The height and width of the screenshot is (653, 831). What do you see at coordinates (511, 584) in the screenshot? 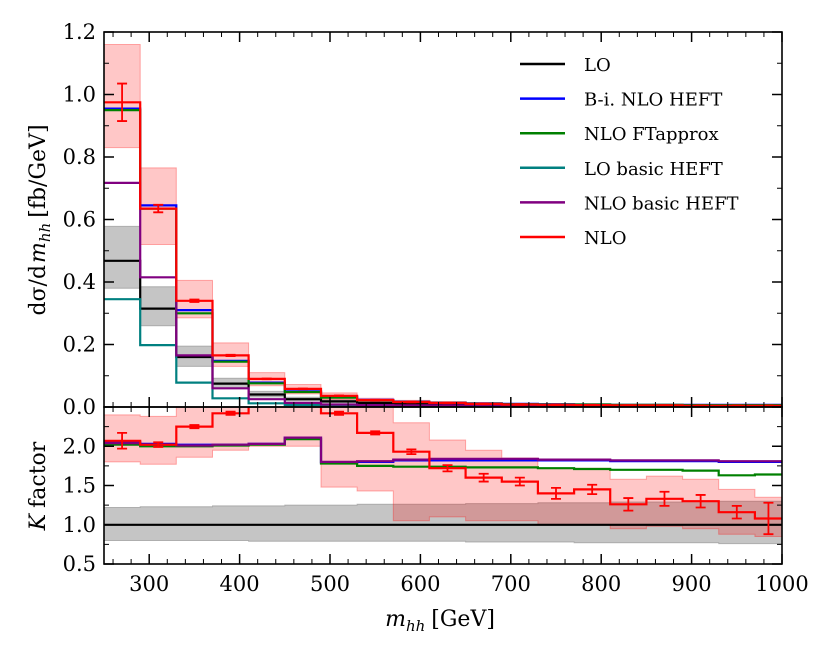
I see `xtick-label: 700` at bounding box center [511, 584].